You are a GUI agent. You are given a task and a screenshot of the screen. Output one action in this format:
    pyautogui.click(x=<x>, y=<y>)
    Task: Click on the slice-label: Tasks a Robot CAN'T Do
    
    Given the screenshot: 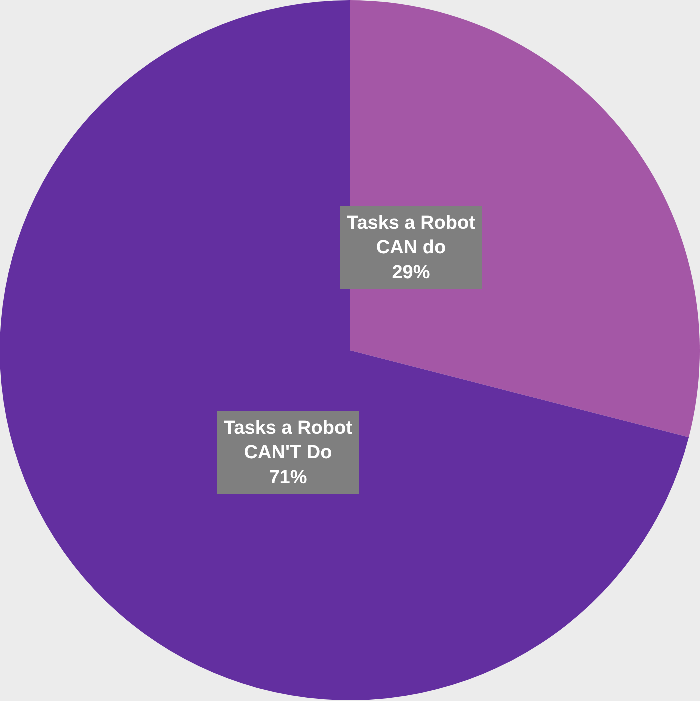 What is the action you would take?
    pyautogui.click(x=289, y=441)
    